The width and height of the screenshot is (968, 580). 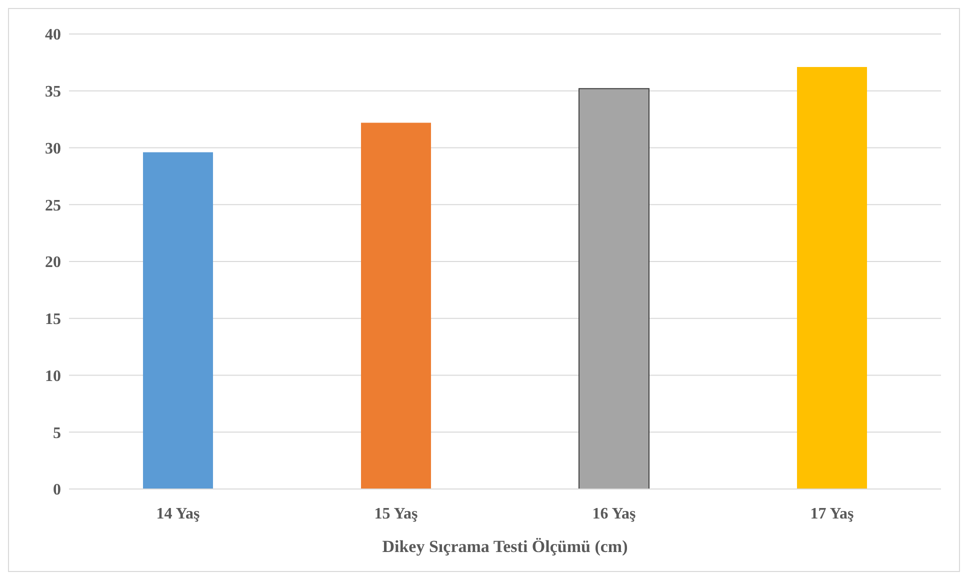 What do you see at coordinates (178, 513) in the screenshot?
I see `x-tick-label: 14 Yaş` at bounding box center [178, 513].